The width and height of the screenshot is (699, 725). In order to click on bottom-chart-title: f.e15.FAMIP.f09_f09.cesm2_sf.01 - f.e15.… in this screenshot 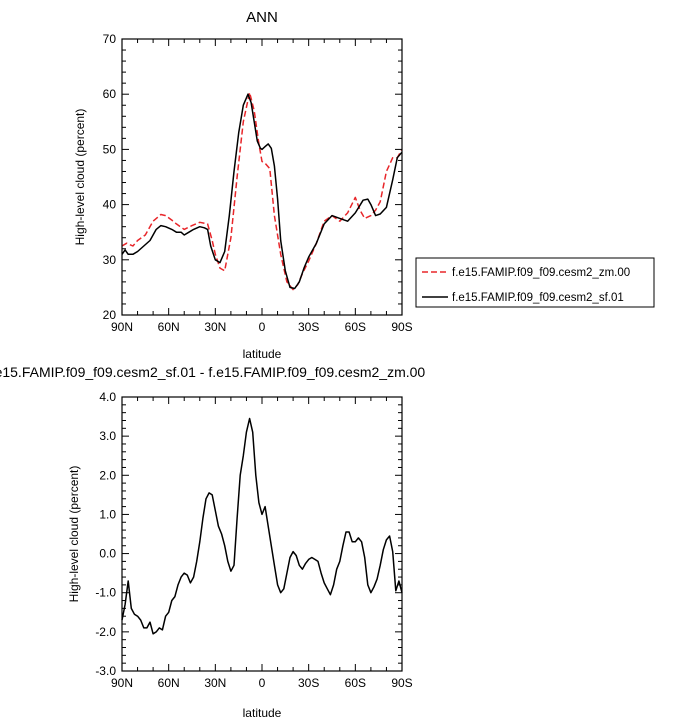, I will do `click(212, 372)`.